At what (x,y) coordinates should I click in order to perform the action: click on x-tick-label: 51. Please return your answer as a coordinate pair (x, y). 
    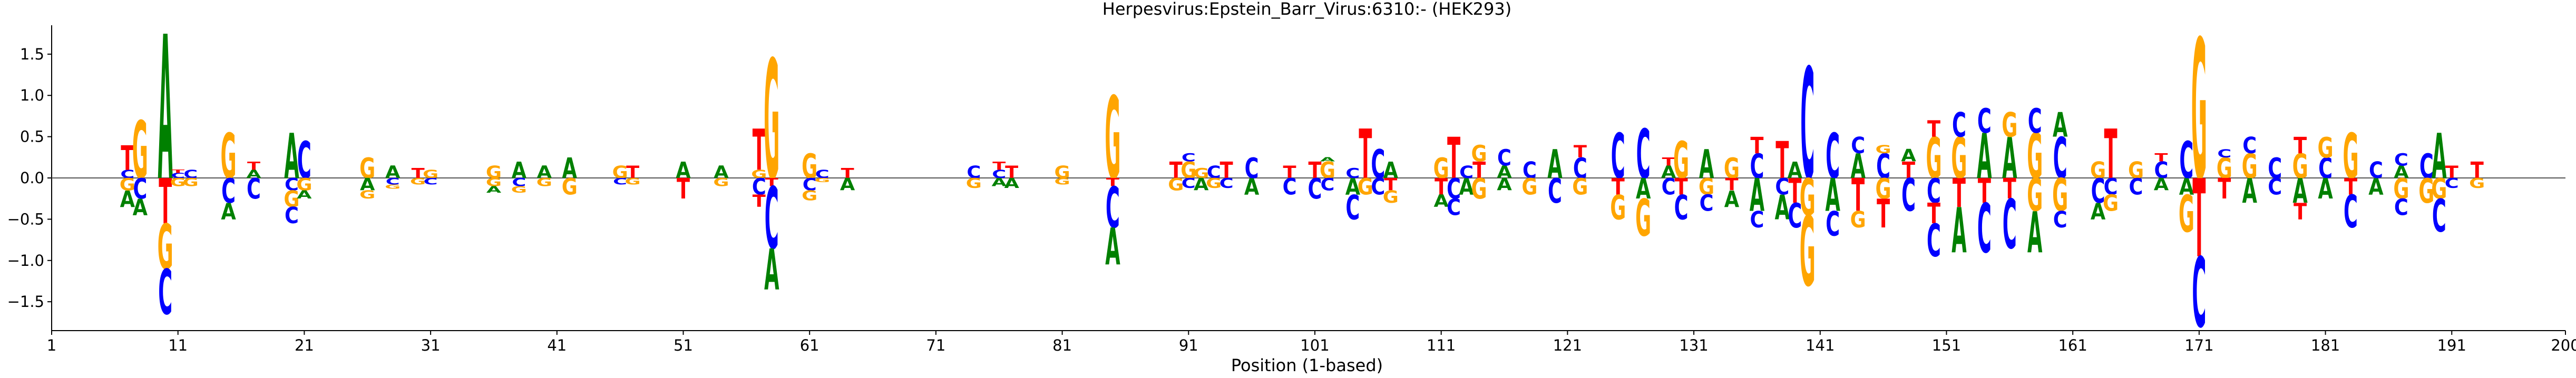
    Looking at the image, I should click on (683, 345).